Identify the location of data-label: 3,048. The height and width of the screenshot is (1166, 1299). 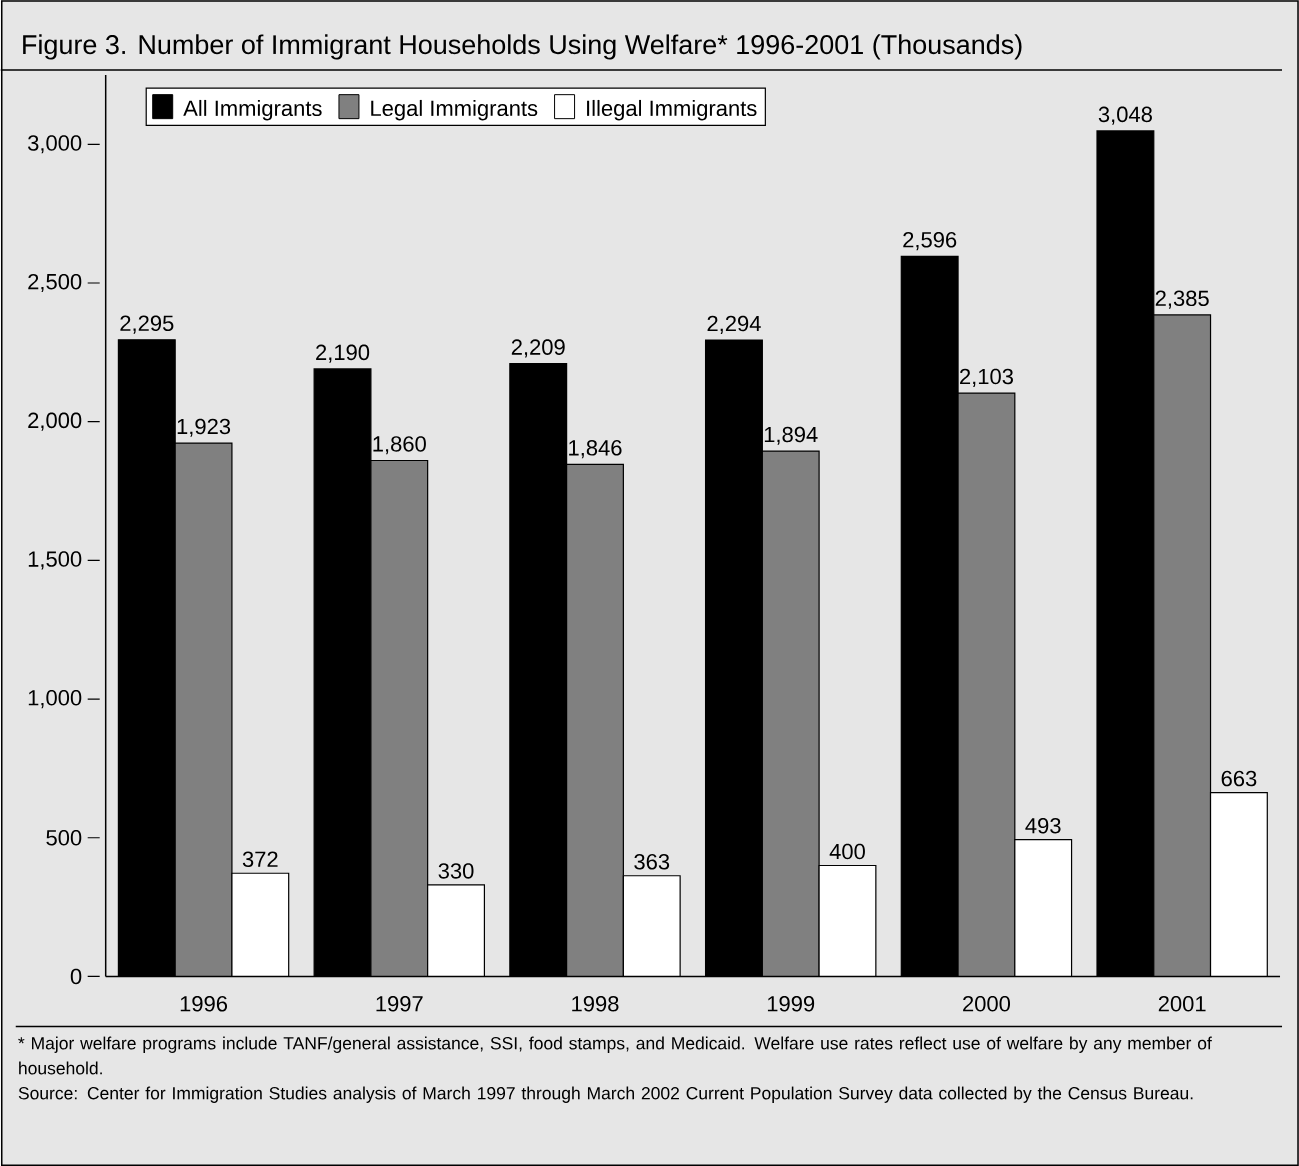
(1125, 115).